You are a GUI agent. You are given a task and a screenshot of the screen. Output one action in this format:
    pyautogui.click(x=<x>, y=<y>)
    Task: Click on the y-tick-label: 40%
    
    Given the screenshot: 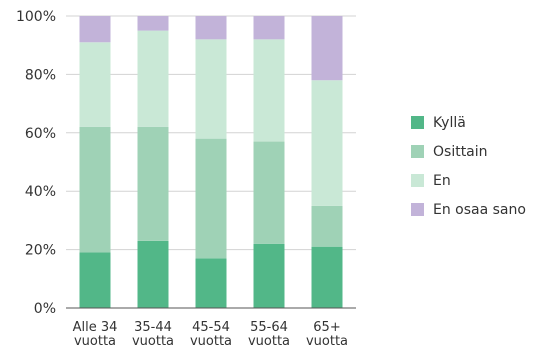 What is the action you would take?
    pyautogui.click(x=40, y=192)
    